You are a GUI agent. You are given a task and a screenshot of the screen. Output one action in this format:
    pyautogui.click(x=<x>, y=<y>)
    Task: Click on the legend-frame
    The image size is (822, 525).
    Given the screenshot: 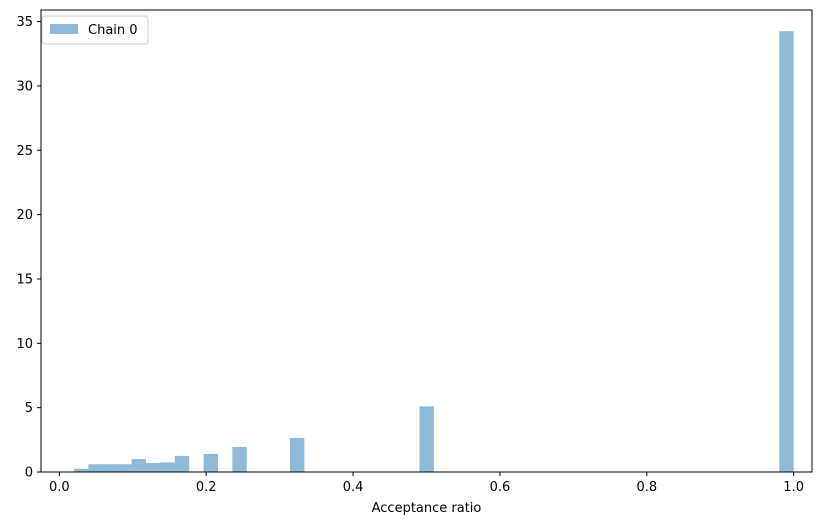 What is the action you would take?
    pyautogui.click(x=95, y=30)
    